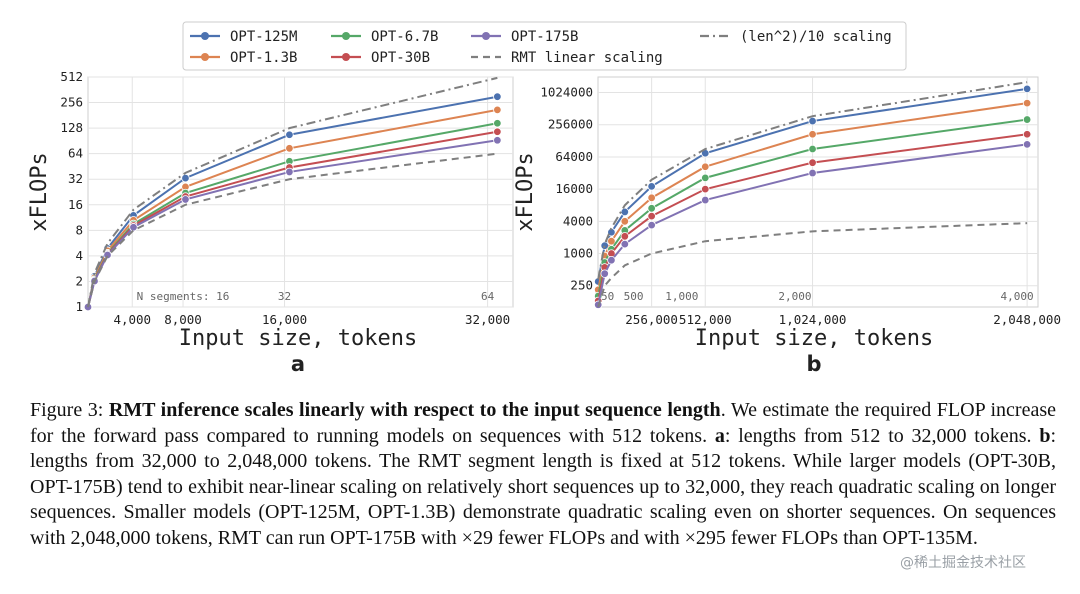 The height and width of the screenshot is (594, 1080). I want to click on ytick-label: 8, so click(79, 229).